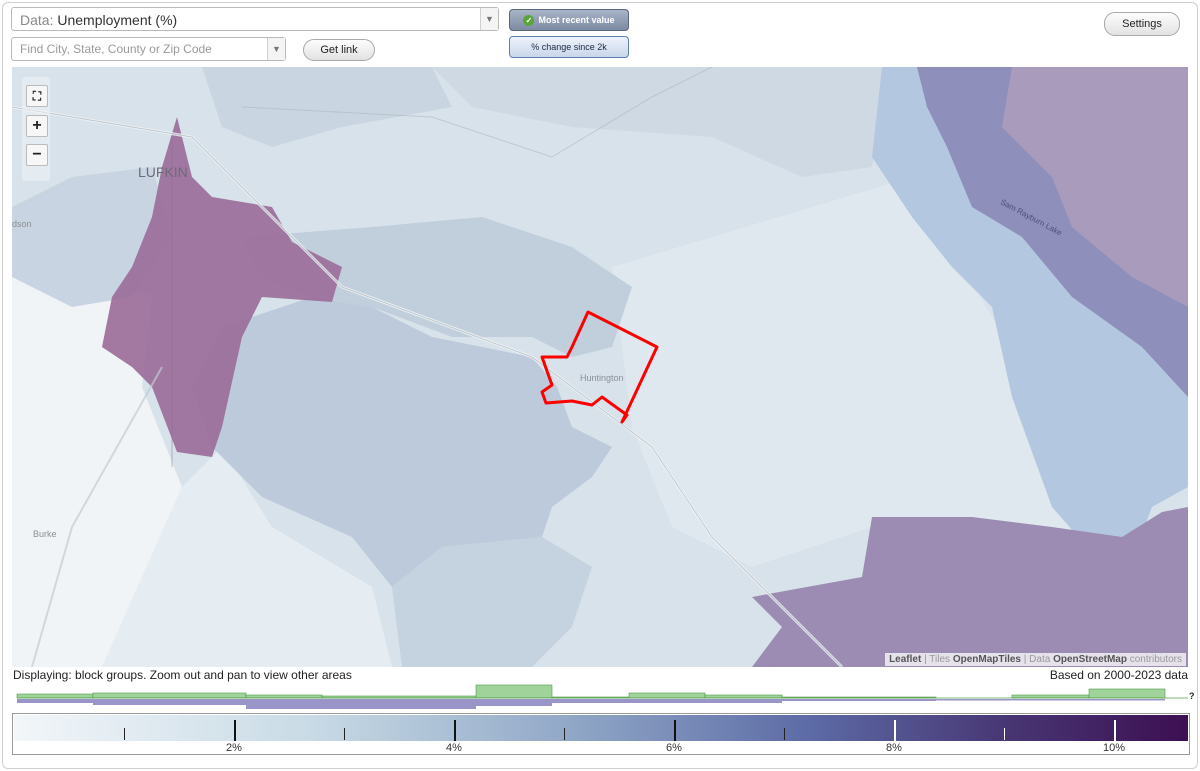 Image resolution: width=1200 pixels, height=771 pixels. I want to click on openstreetmap-link: OpenStreetMap, so click(1090, 659).